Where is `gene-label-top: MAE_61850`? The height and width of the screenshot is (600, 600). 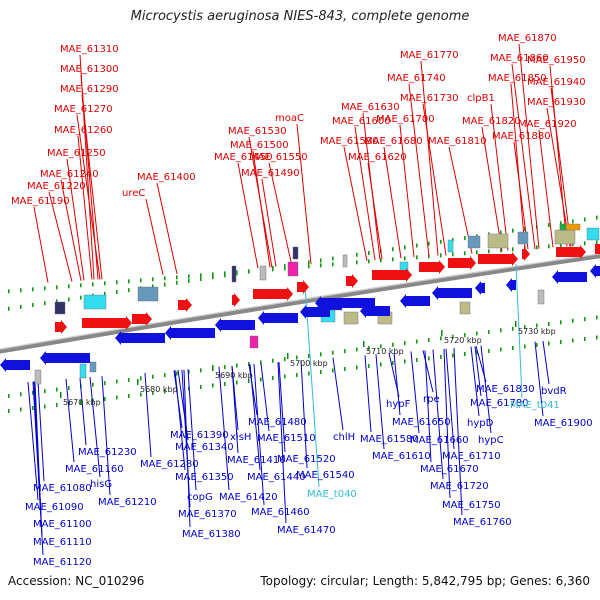 gene-label-top: MAE_61850 is located at coordinates (517, 78).